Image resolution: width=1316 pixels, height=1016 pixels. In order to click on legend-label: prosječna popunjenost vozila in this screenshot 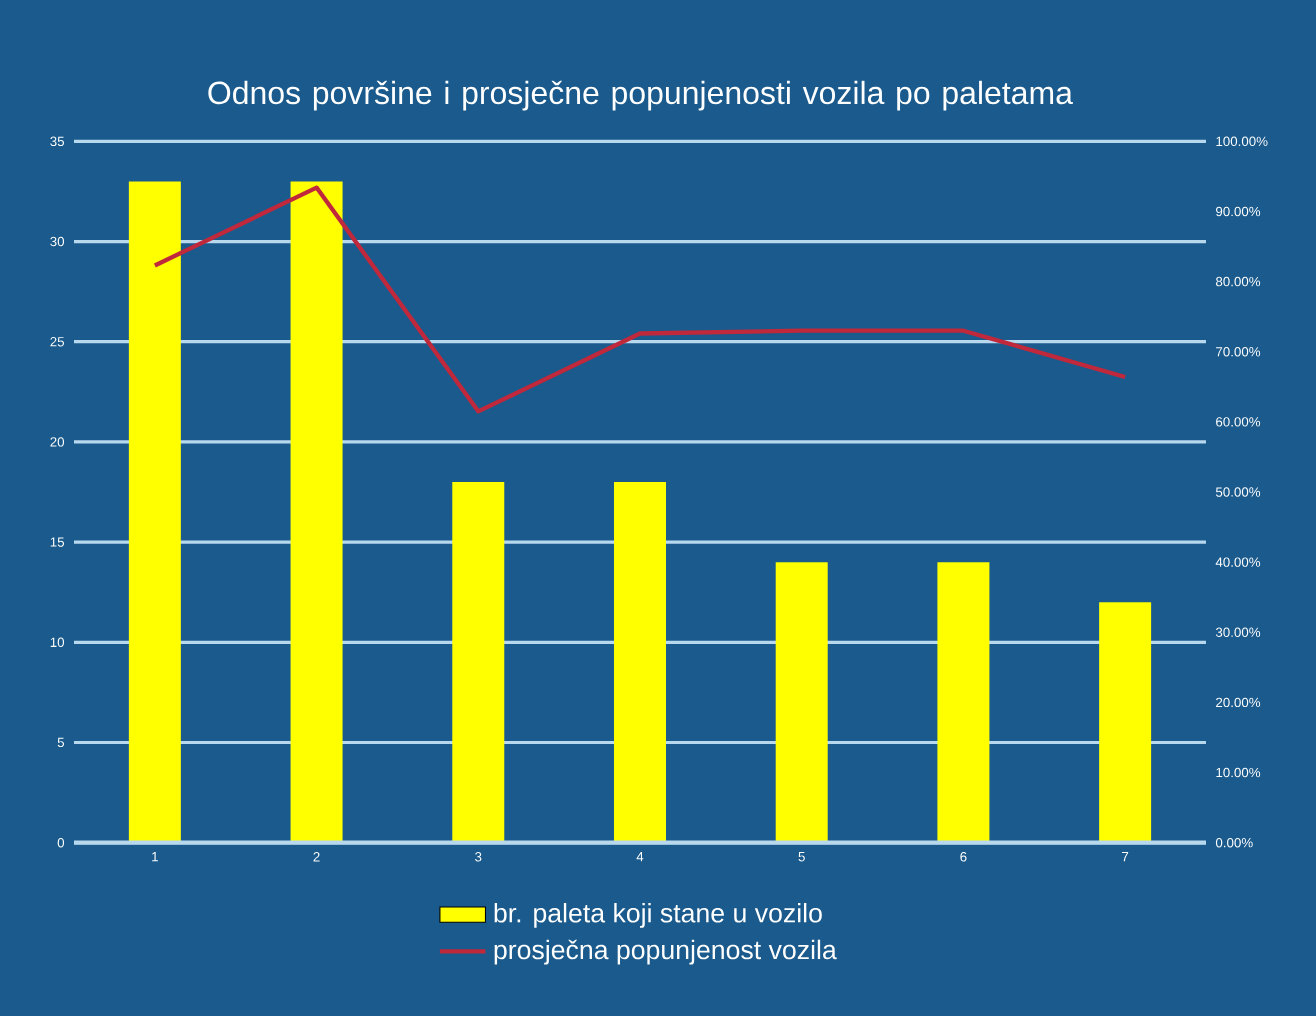, I will do `click(665, 952)`.